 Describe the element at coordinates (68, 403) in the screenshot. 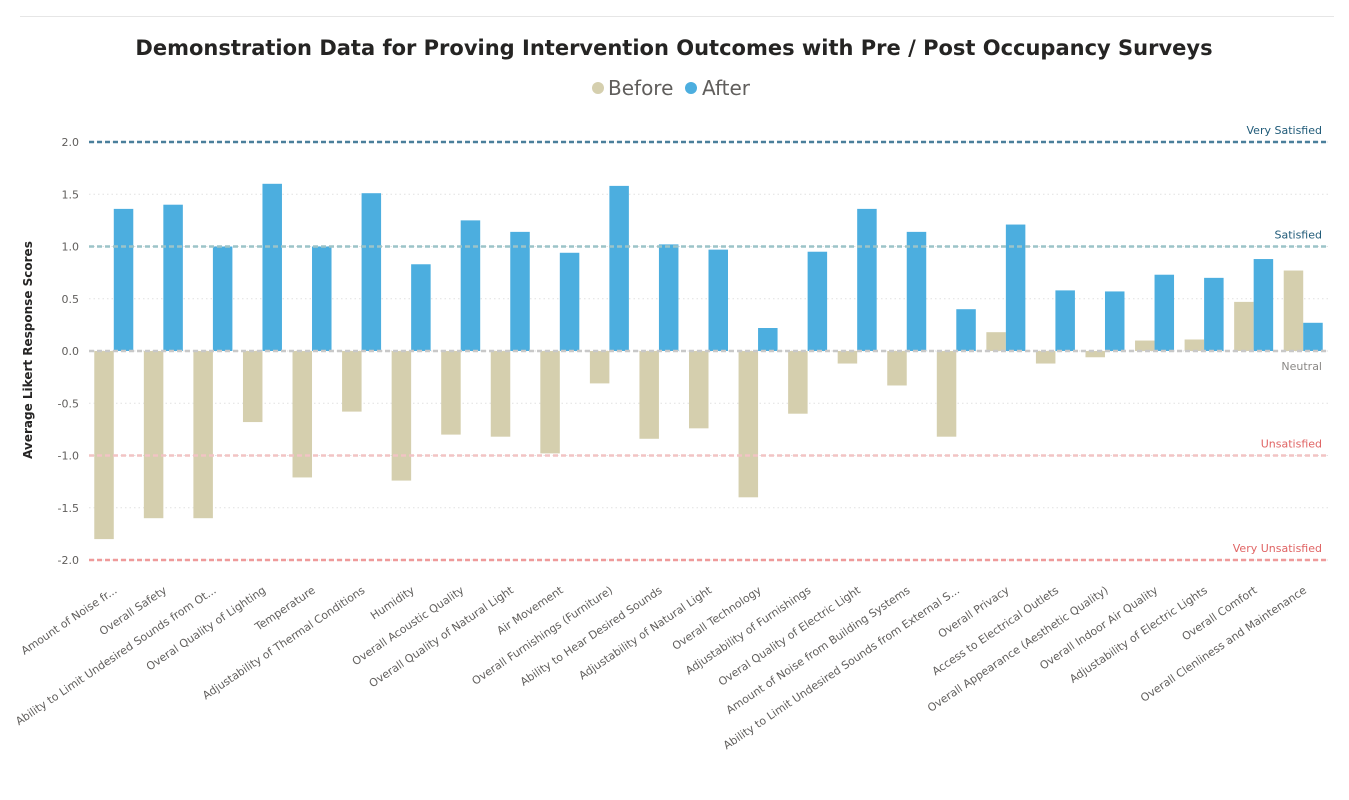

I see `y-tick-label: -0.5` at that location.